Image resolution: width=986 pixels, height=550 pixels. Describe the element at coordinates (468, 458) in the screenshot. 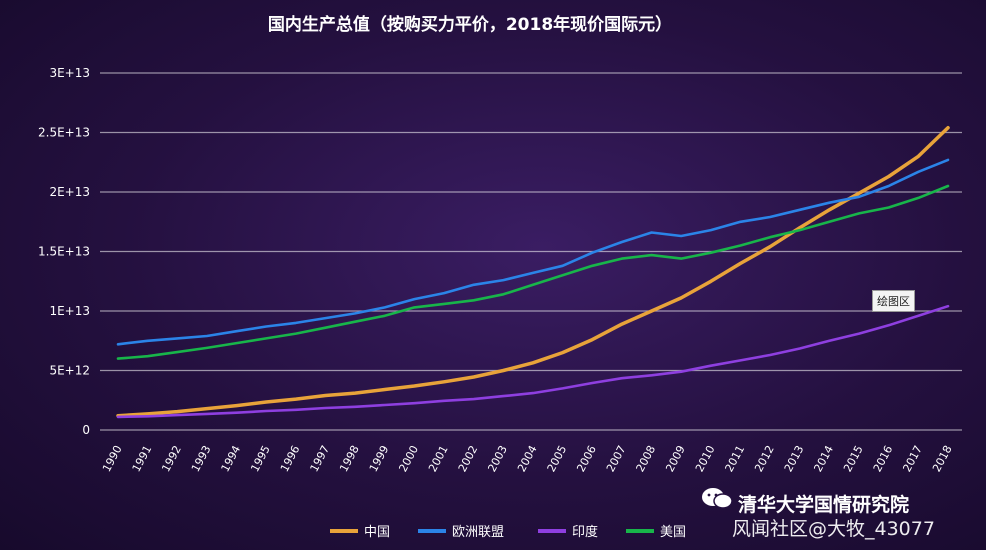

I see `x-tick-label: 2002` at that location.